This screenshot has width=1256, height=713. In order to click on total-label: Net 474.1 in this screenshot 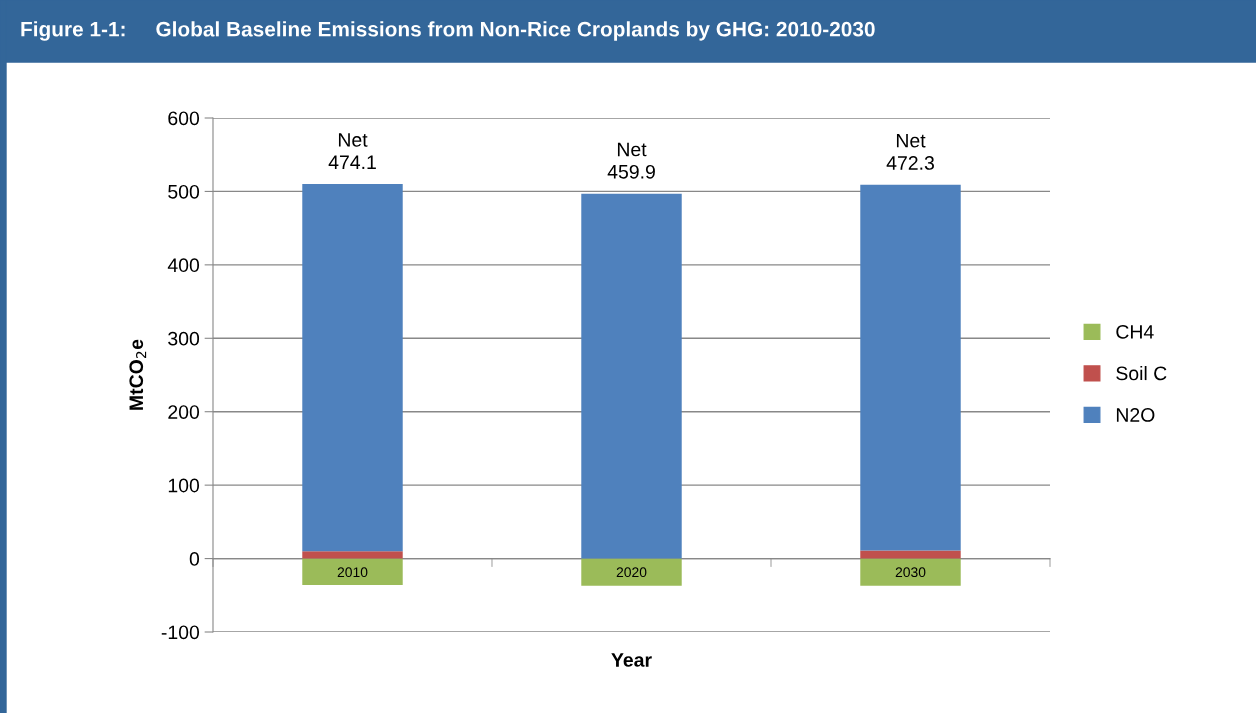, I will do `click(352, 151)`.